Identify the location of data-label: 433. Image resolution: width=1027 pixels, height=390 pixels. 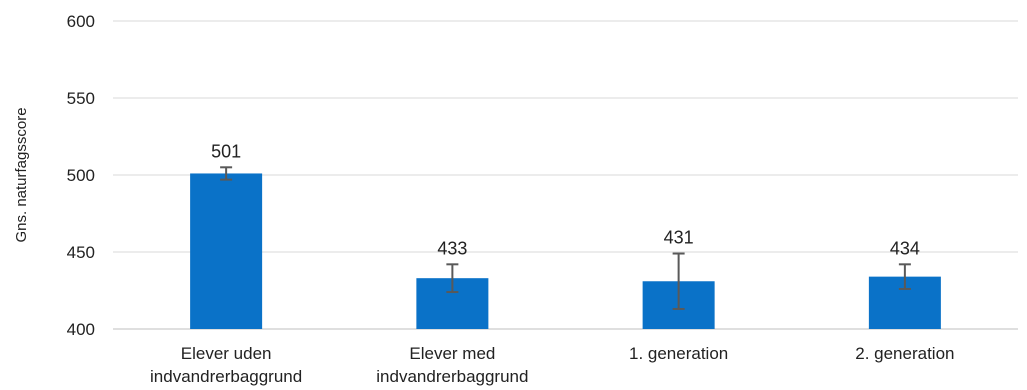
(452, 248).